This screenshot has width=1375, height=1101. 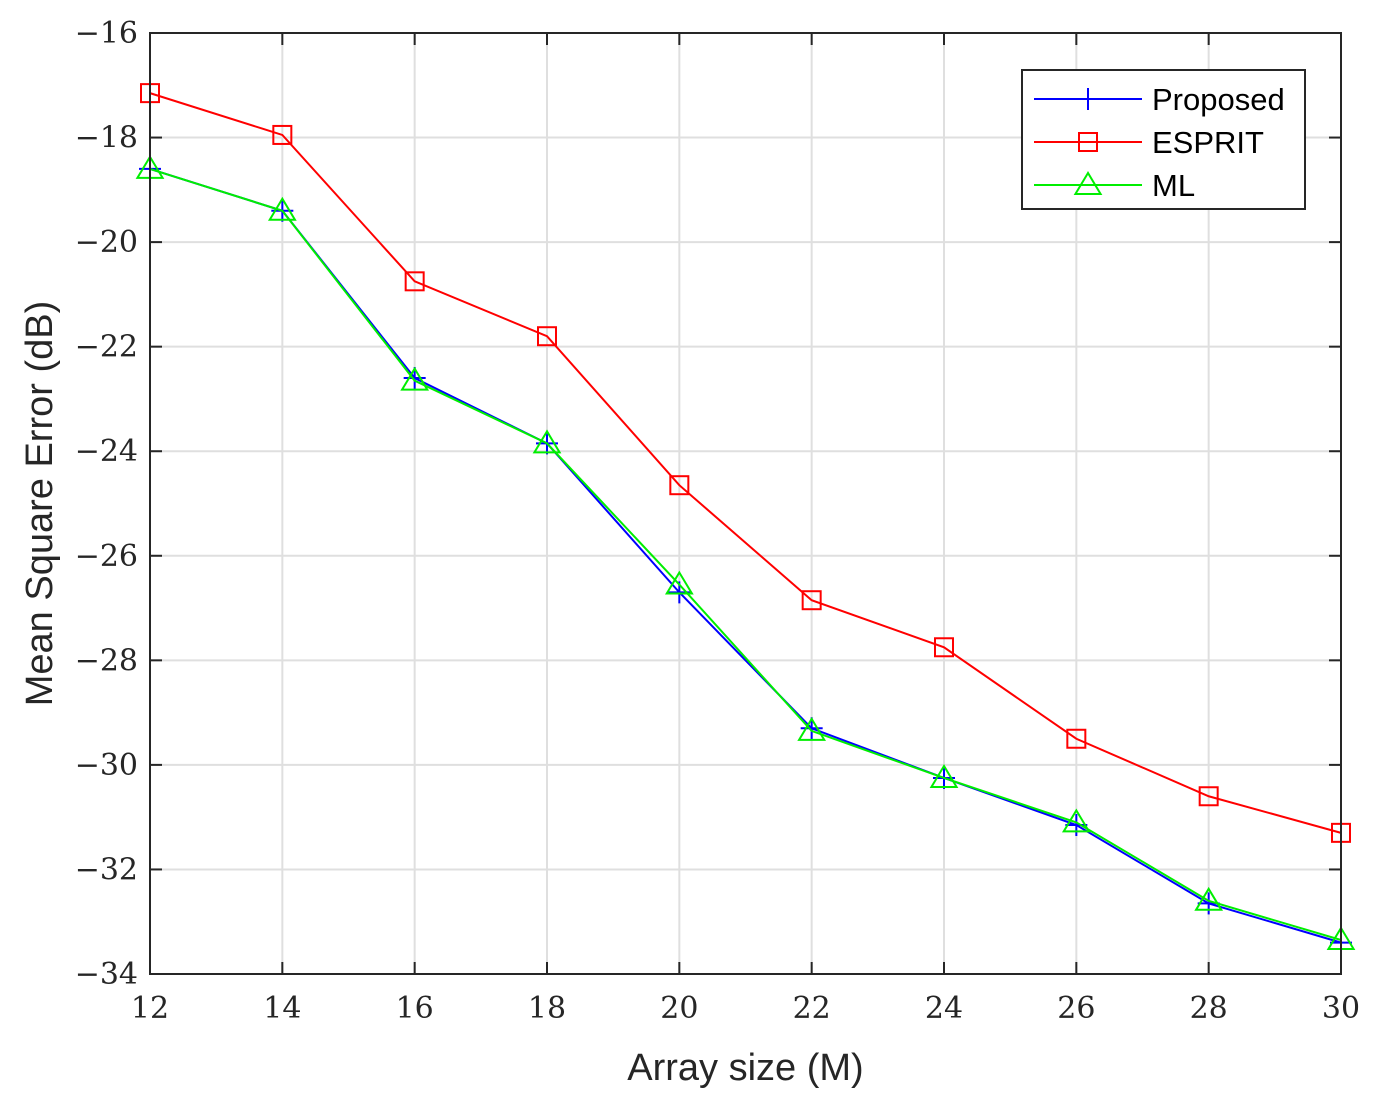 I want to click on legend-label-proposed: Proposed, so click(x=1218, y=99).